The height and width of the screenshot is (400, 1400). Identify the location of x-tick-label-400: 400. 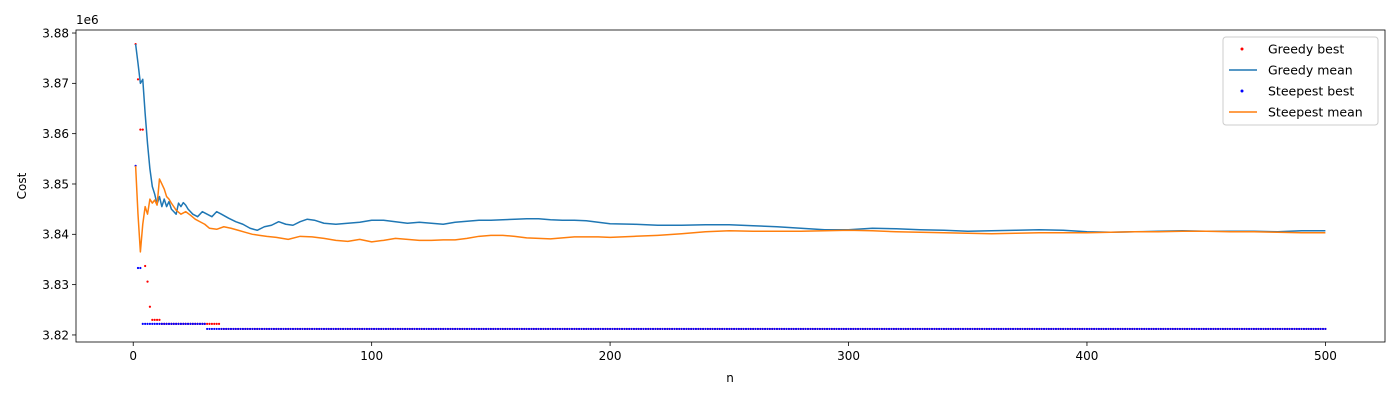
(1087, 356).